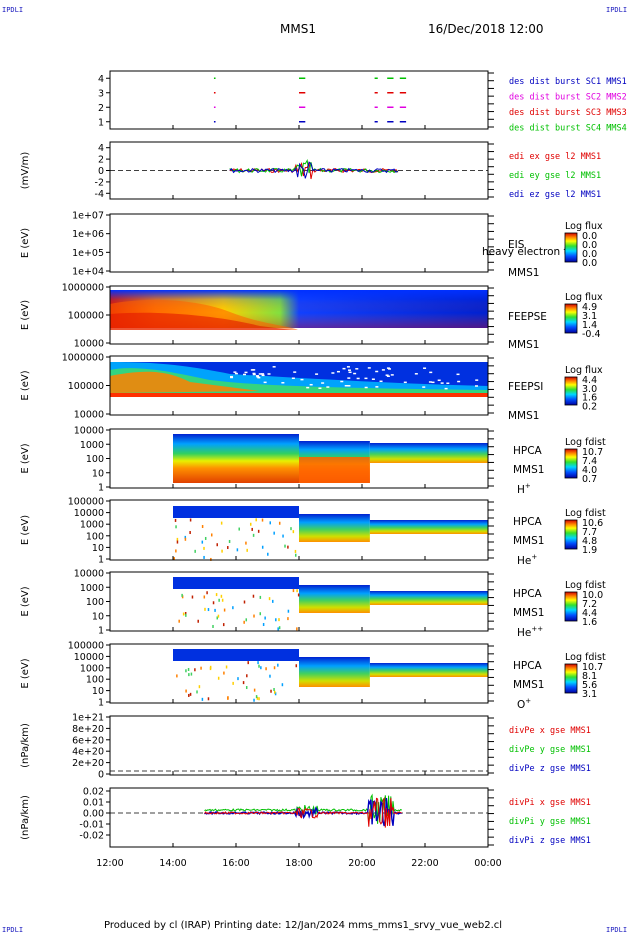 Image resolution: width=630 pixels, height=934 pixels. What do you see at coordinates (92, 445) in the screenshot?
I see `y-tick-label: 1000` at bounding box center [92, 445].